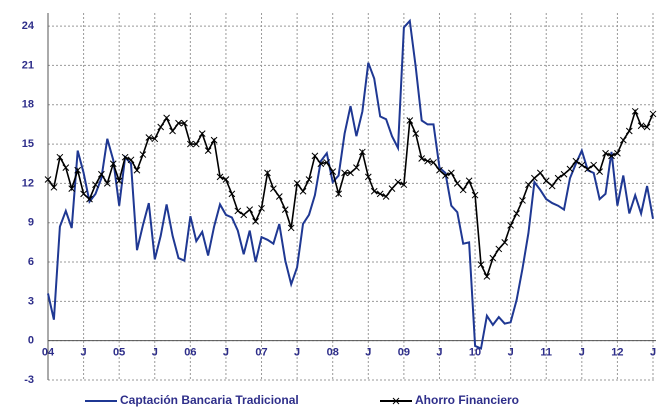 The width and height of the screenshot is (658, 415). What do you see at coordinates (31, 301) in the screenshot?
I see `y-tick-label: 3` at bounding box center [31, 301].